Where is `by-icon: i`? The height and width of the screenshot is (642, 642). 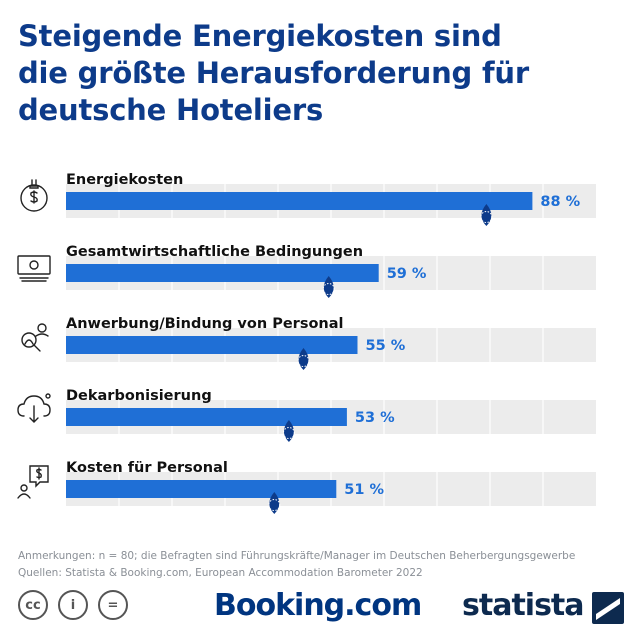 by-icon: i is located at coordinates (73, 605).